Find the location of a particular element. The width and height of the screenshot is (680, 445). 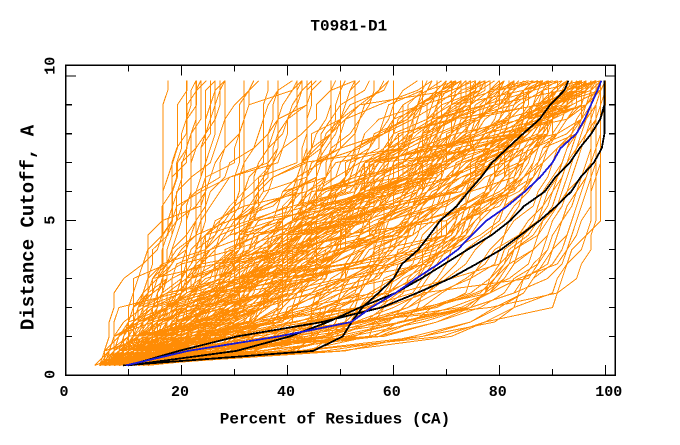

svg-text: Percent of Residues (CA) is located at coordinates (335, 420).